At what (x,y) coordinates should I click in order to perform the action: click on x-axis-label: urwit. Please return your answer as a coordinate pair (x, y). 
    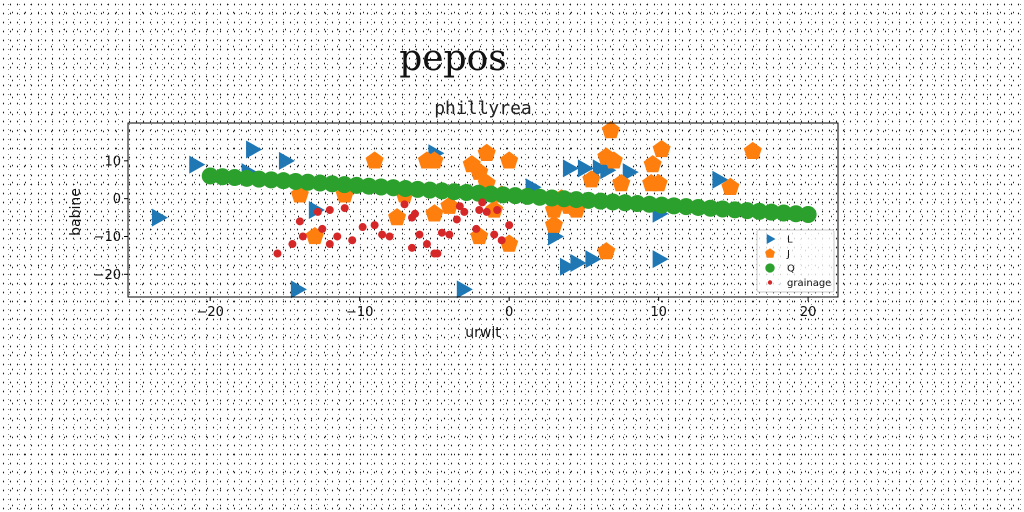
    Looking at the image, I should click on (483, 333).